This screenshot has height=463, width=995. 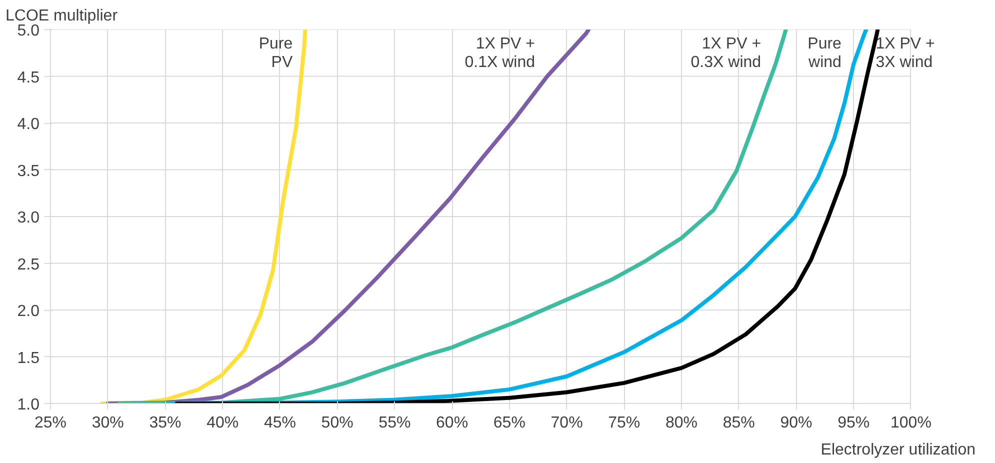 I want to click on x-tick-label: 30%, so click(x=108, y=423).